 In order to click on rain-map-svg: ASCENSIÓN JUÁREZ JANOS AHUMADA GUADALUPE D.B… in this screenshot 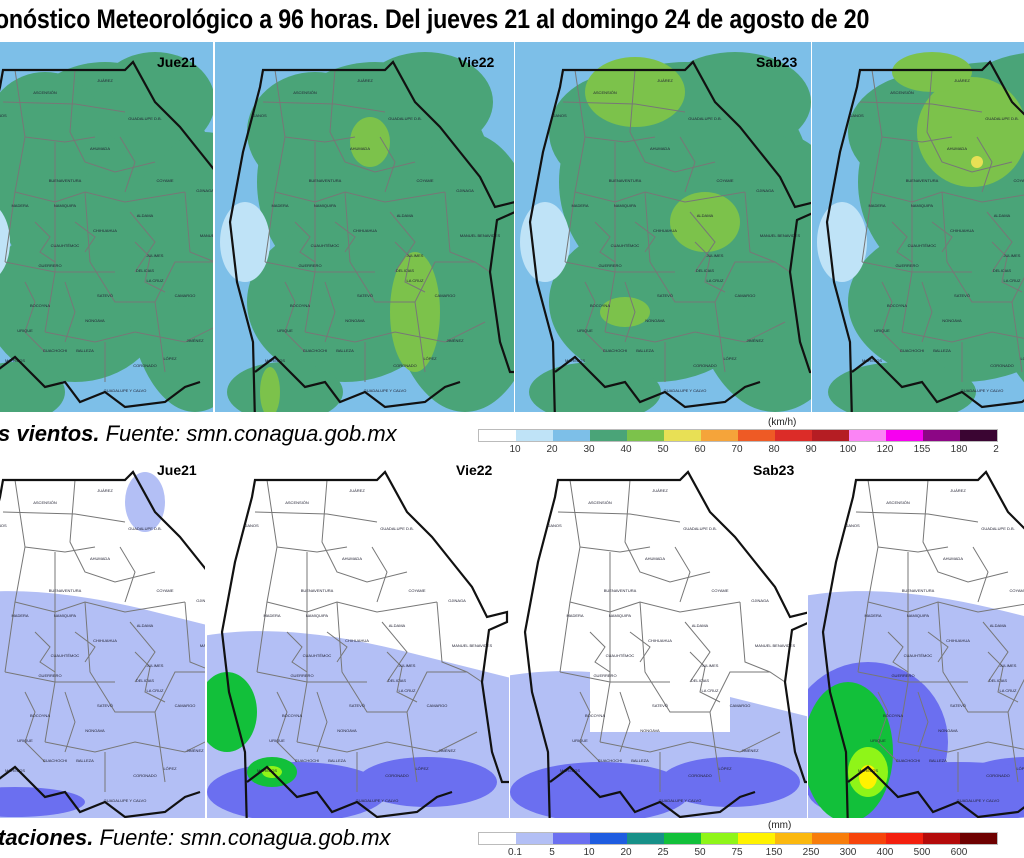, I will do `click(658, 635)`.